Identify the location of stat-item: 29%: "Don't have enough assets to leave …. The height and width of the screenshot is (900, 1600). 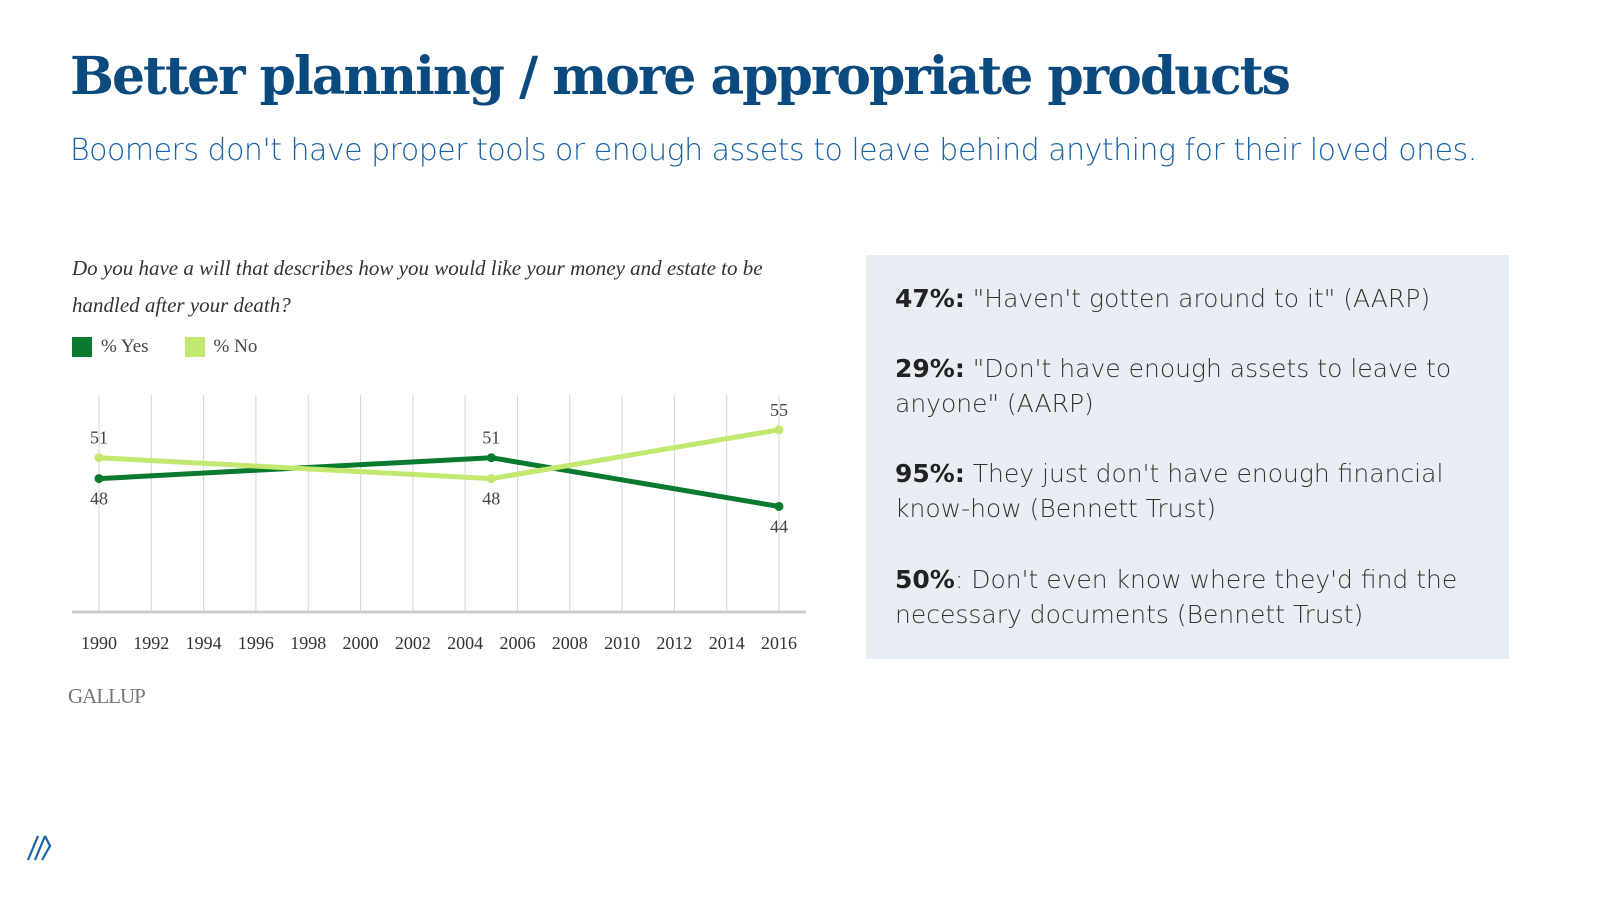
(1195, 386).